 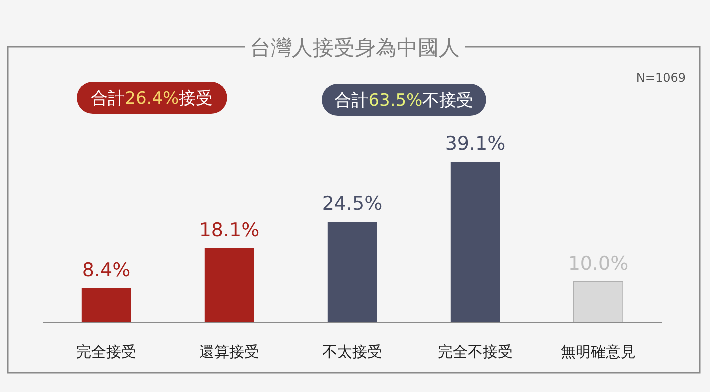 I want to click on data-label: 8.4%, so click(x=106, y=270).